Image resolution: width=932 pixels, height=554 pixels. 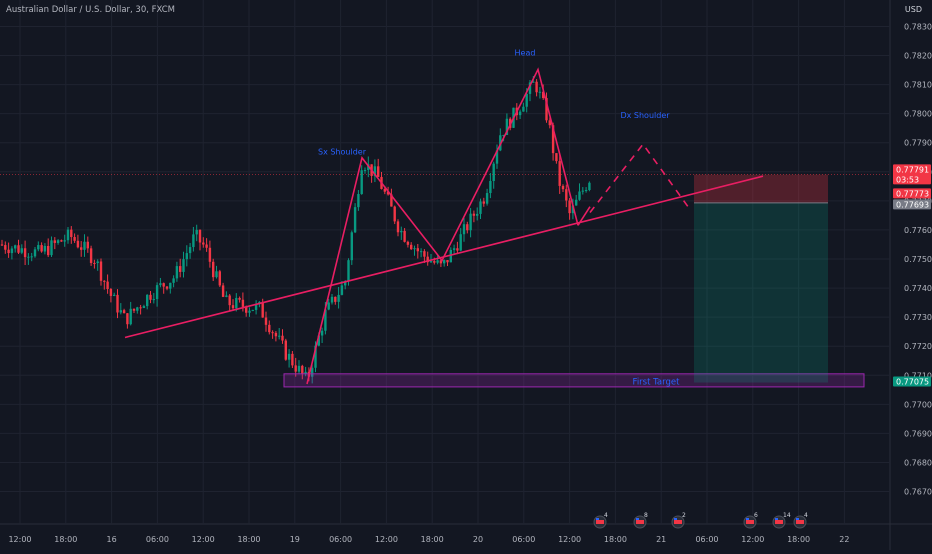 What do you see at coordinates (386, 539) in the screenshot?
I see `time-tick: 12:00` at bounding box center [386, 539].